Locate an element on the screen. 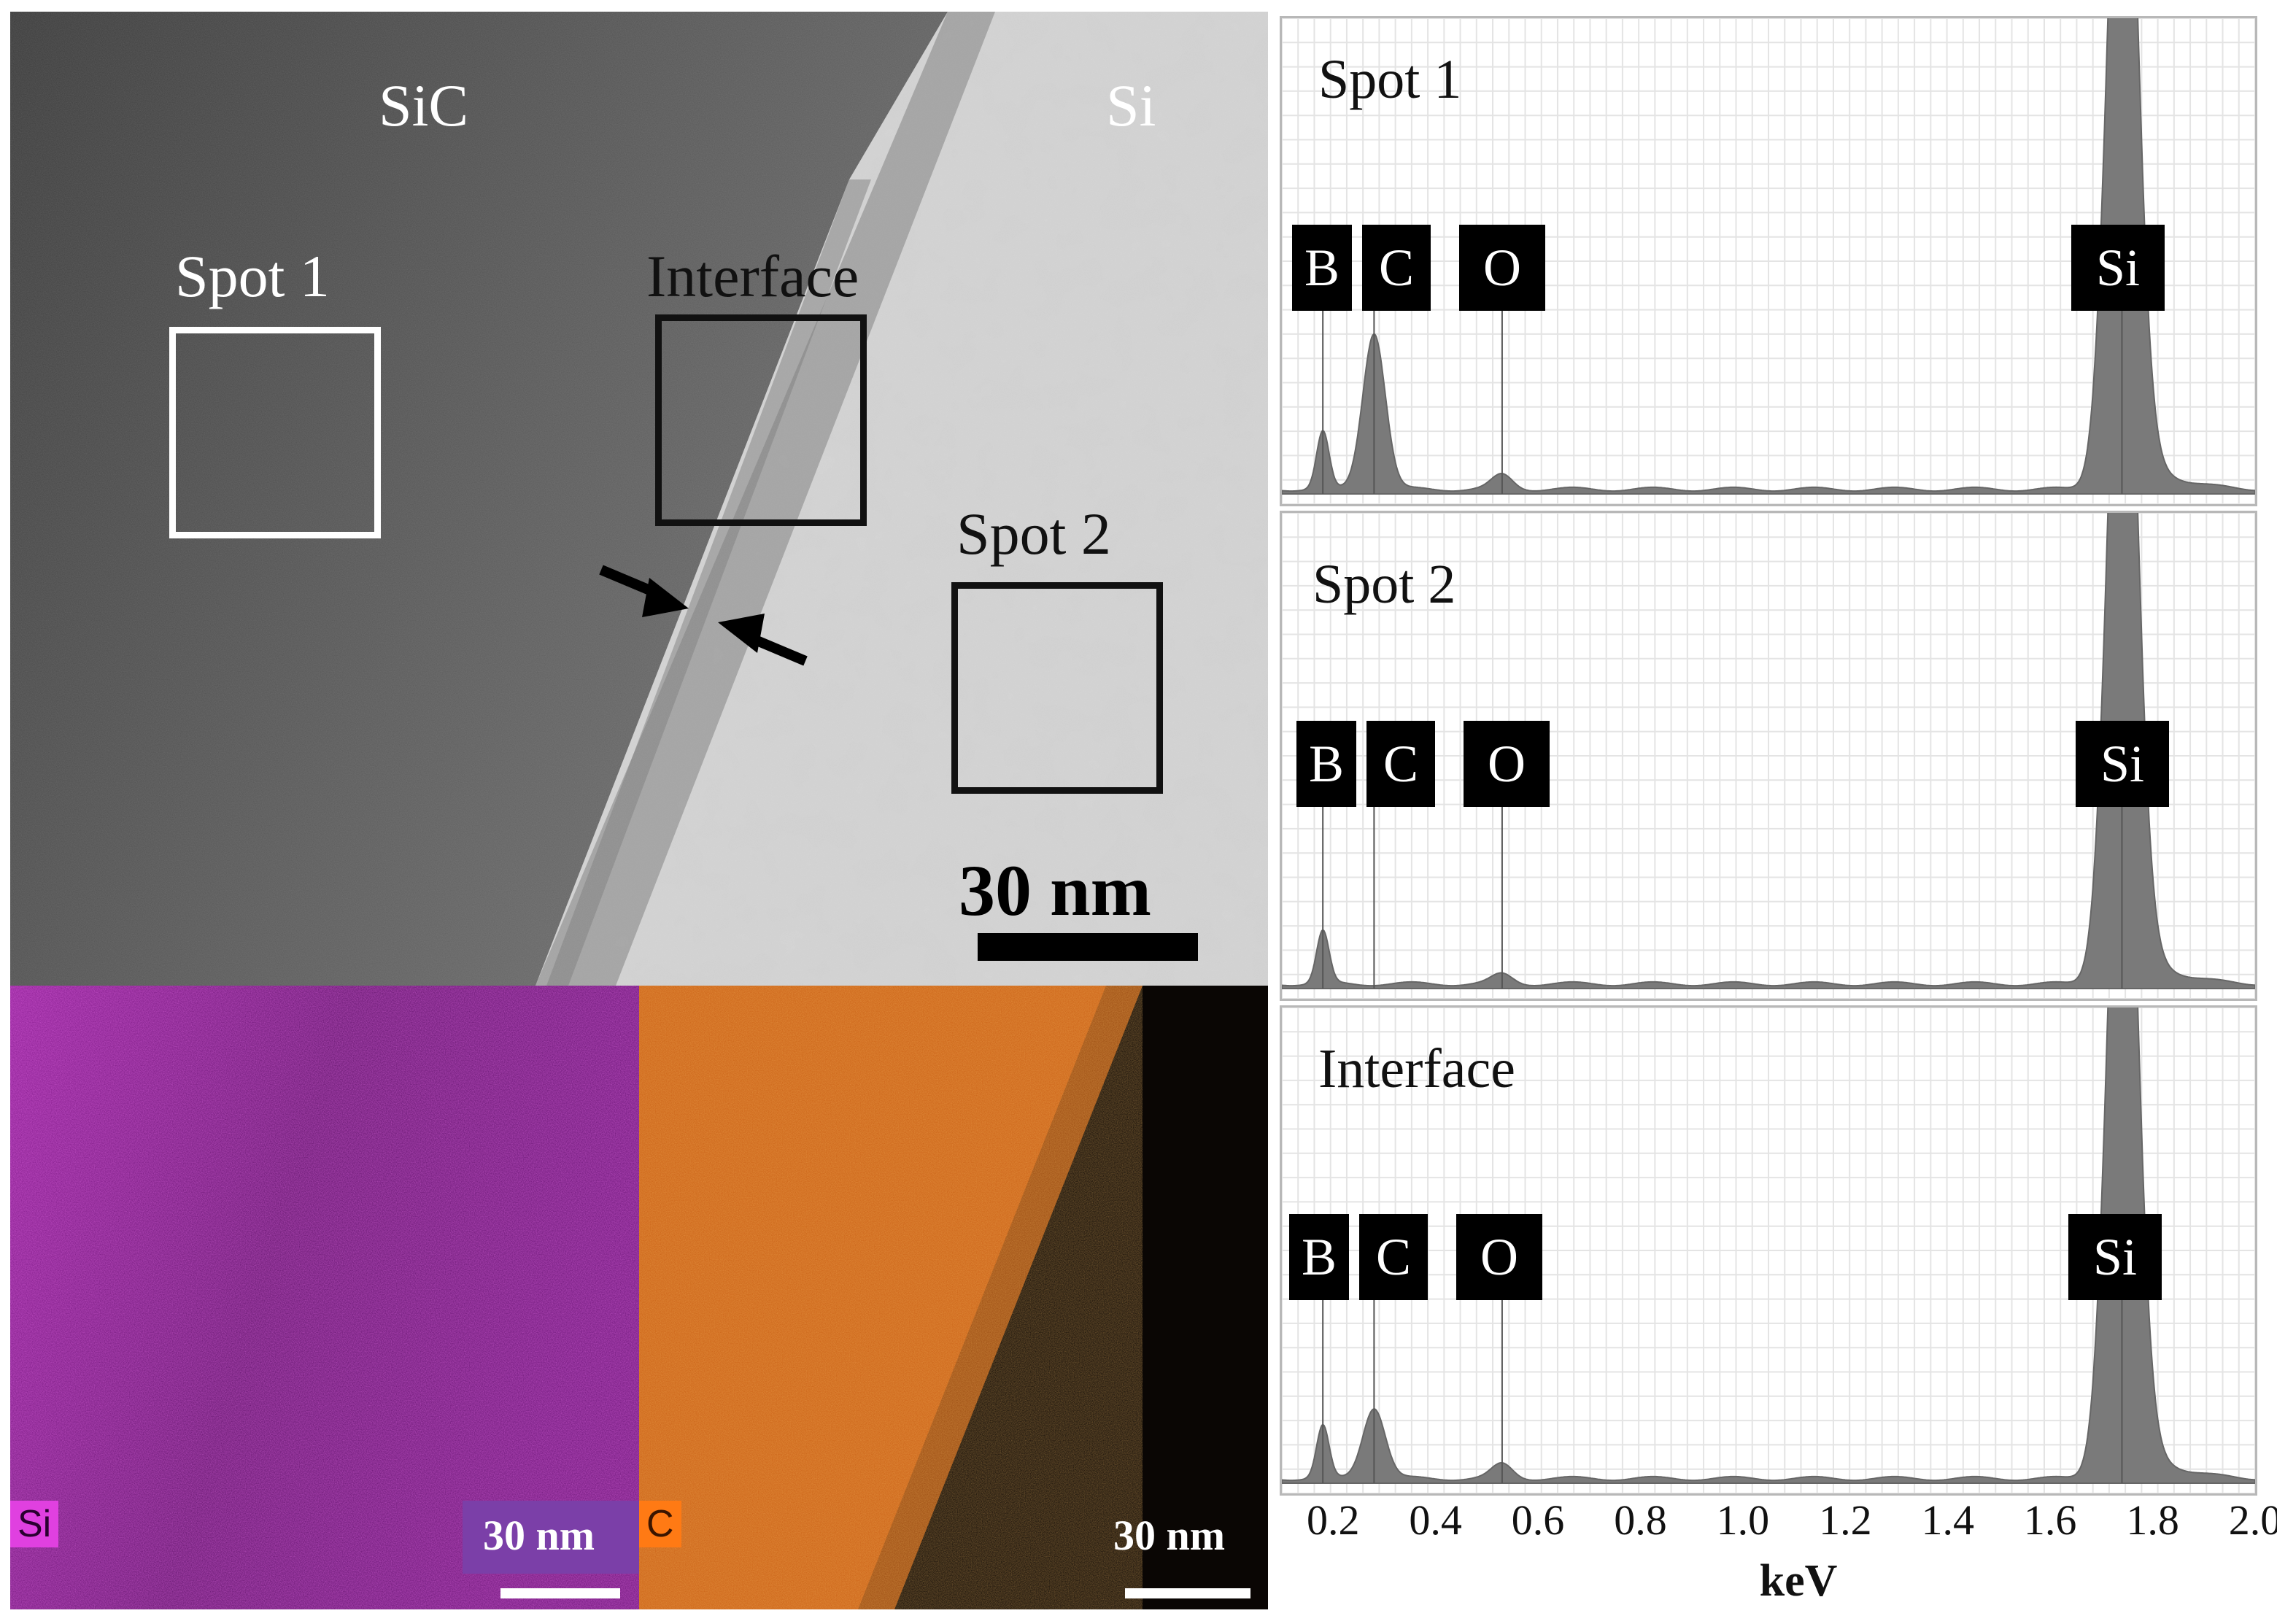 The width and height of the screenshot is (2277, 1624). interface-box is located at coordinates (761, 420).